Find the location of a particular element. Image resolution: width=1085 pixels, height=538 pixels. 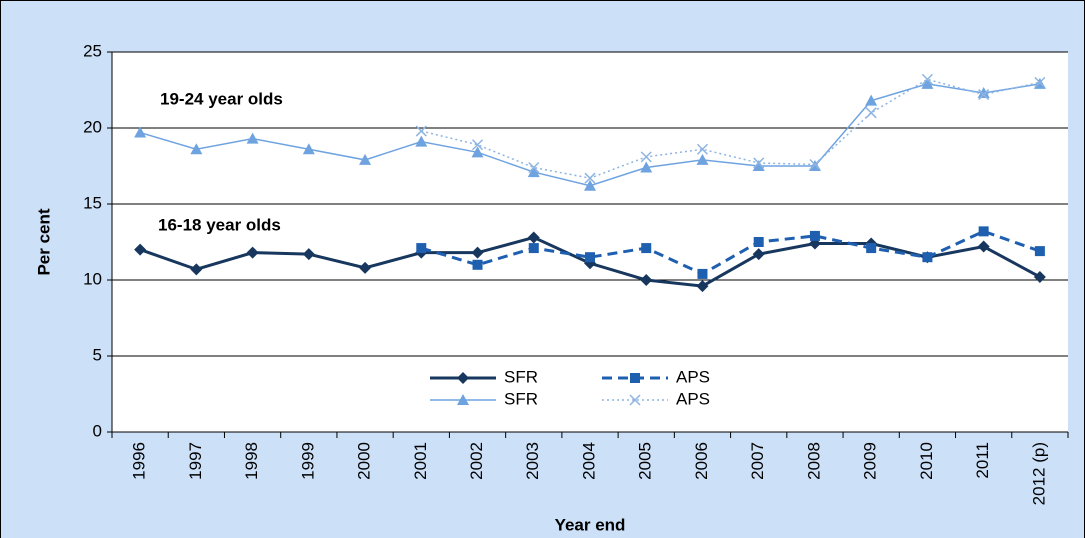

x-tick-label: 2006 is located at coordinates (701, 461).